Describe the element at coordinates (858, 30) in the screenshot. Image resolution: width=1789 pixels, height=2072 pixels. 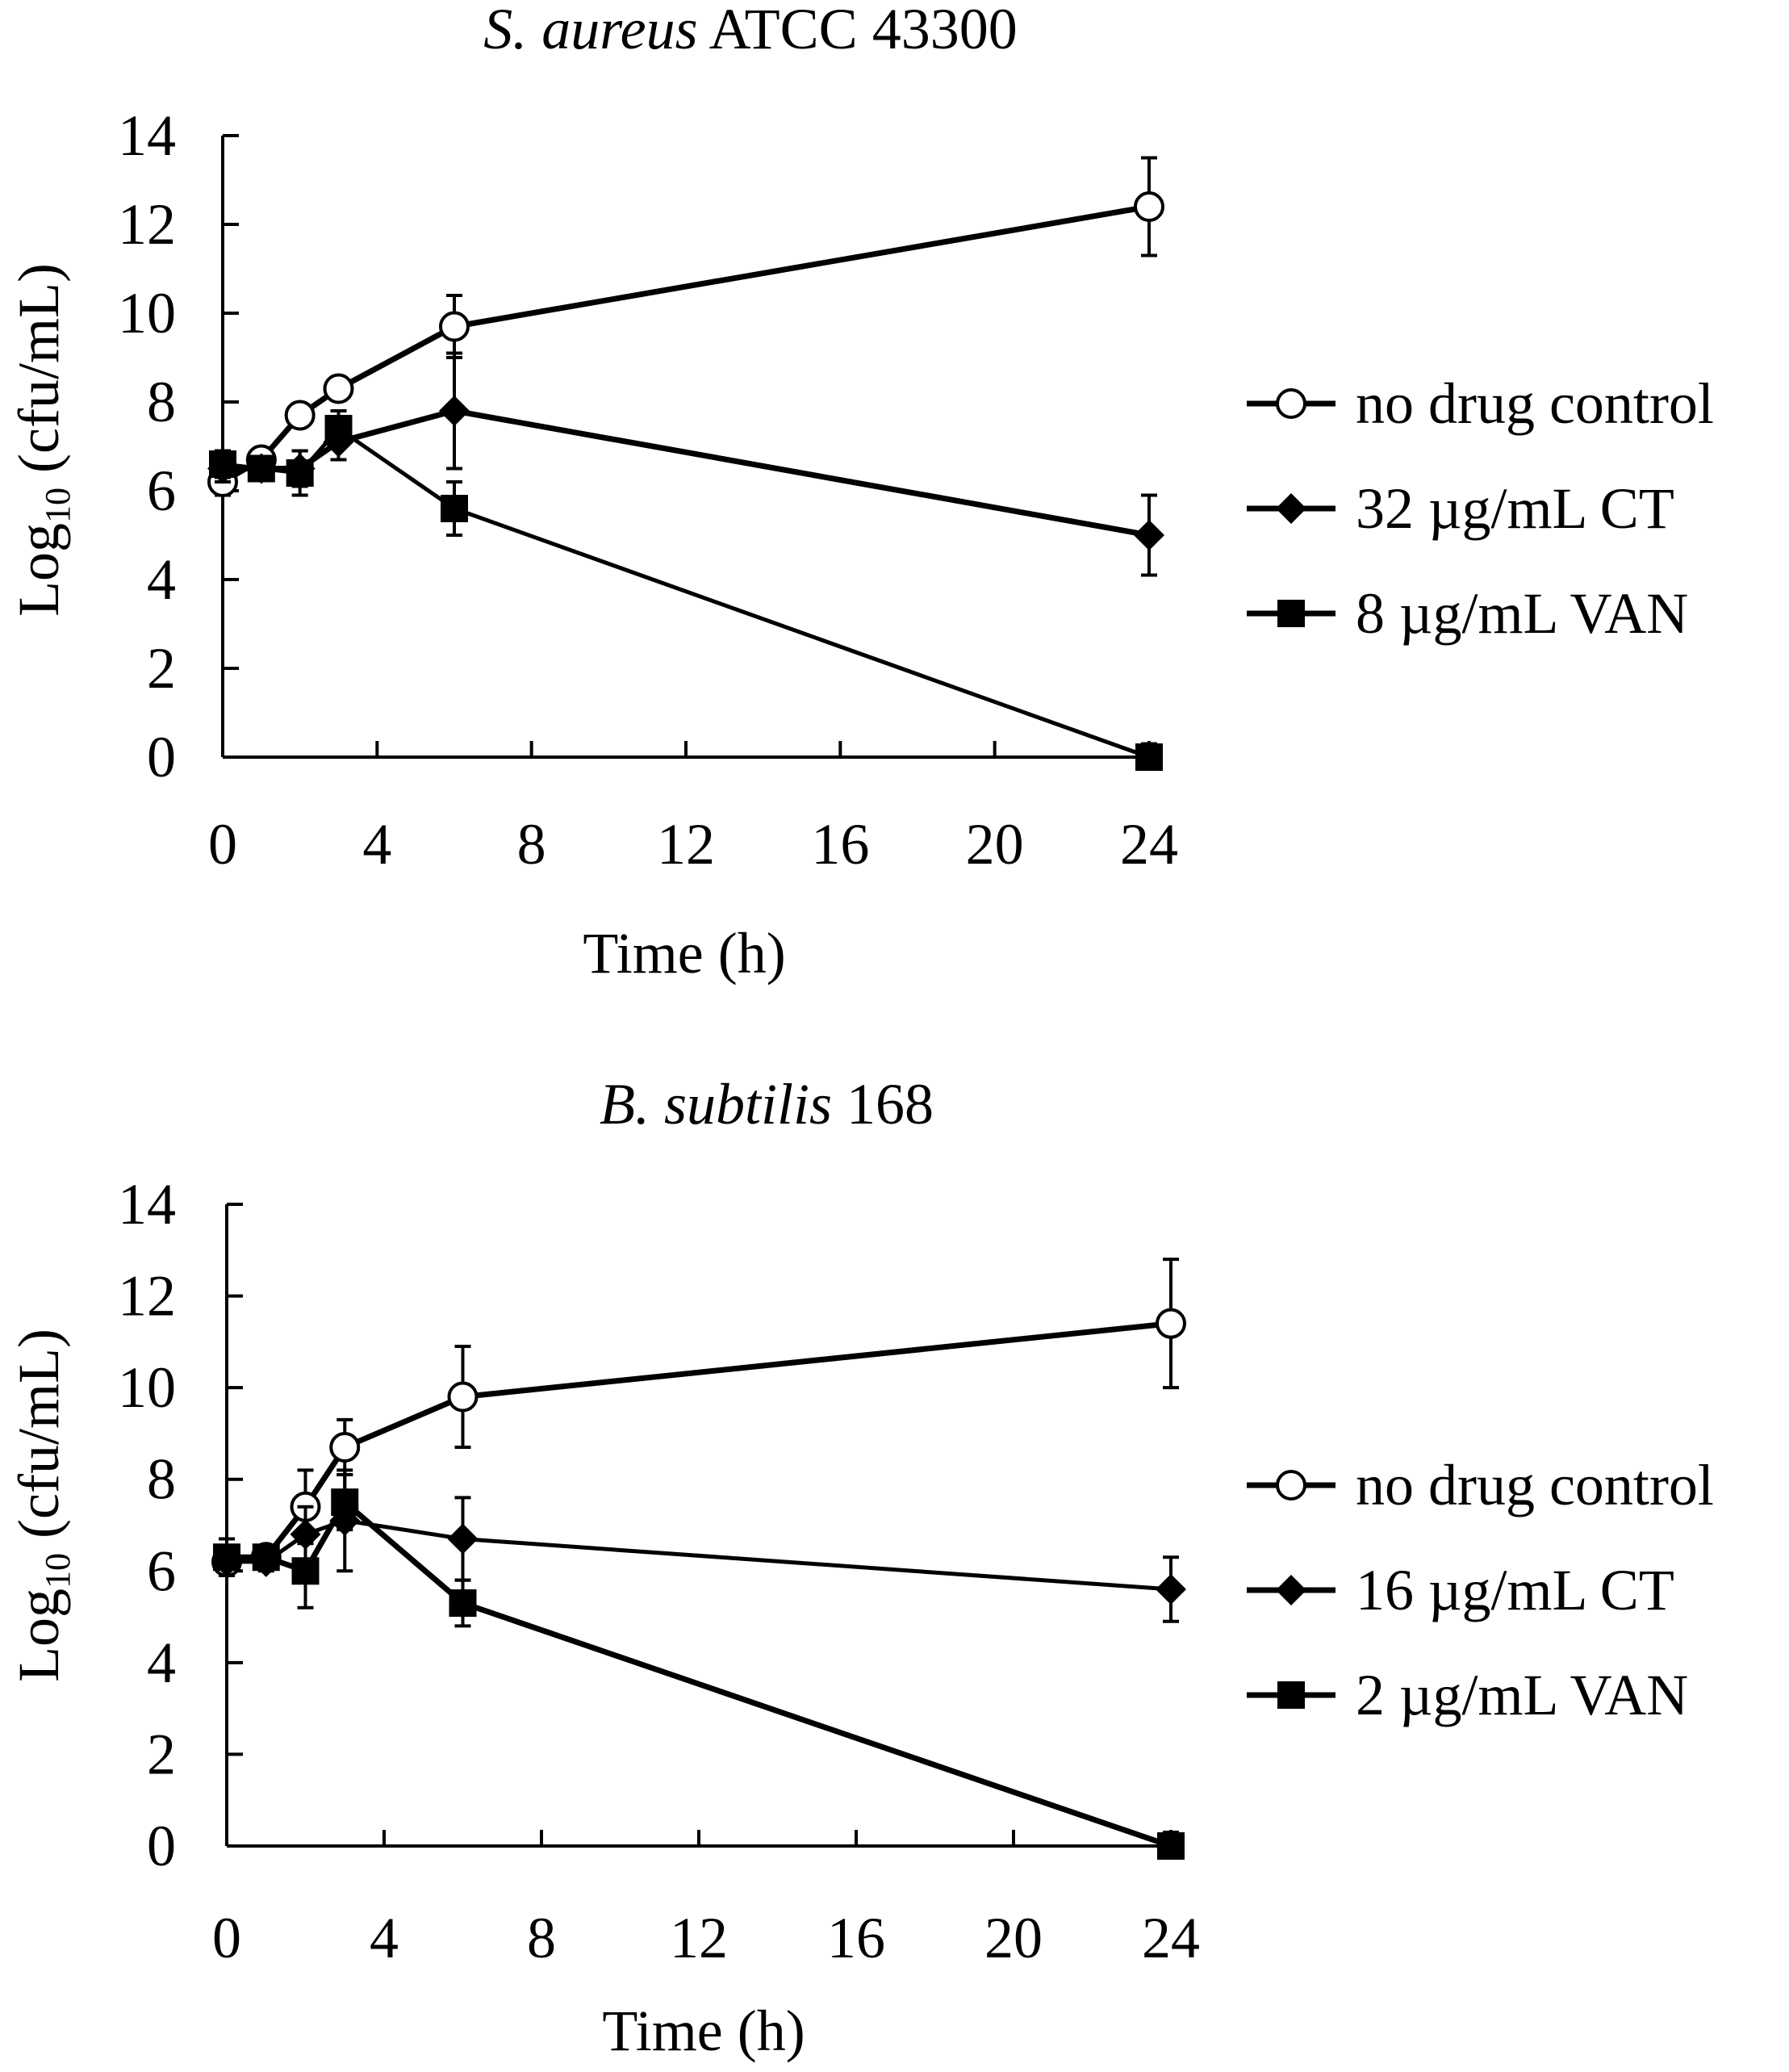
I see `chart-title-rest: ATCC 43300` at that location.